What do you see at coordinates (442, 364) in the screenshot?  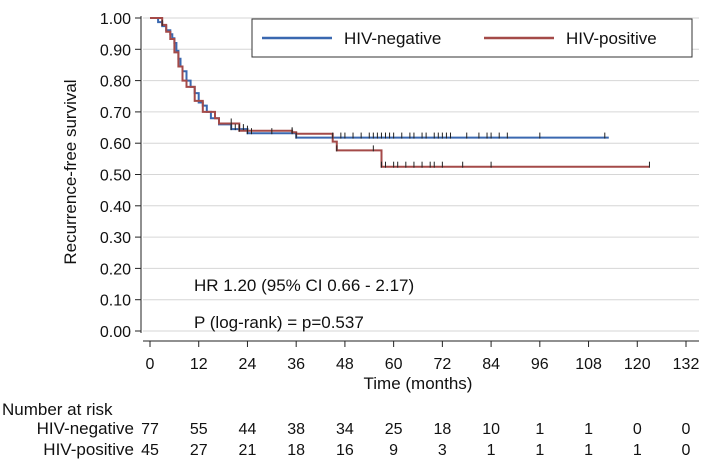 I see `x-tick-label: 72` at bounding box center [442, 364].